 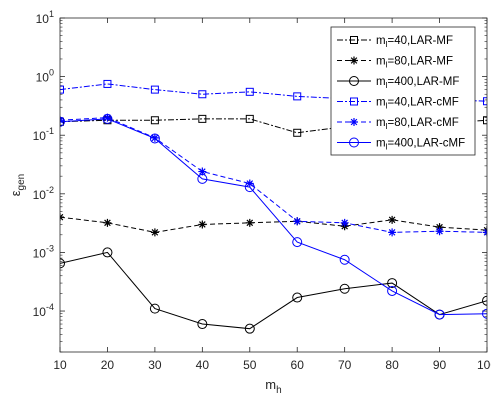 I want to click on x-tick-label: 20, so click(x=108, y=365).